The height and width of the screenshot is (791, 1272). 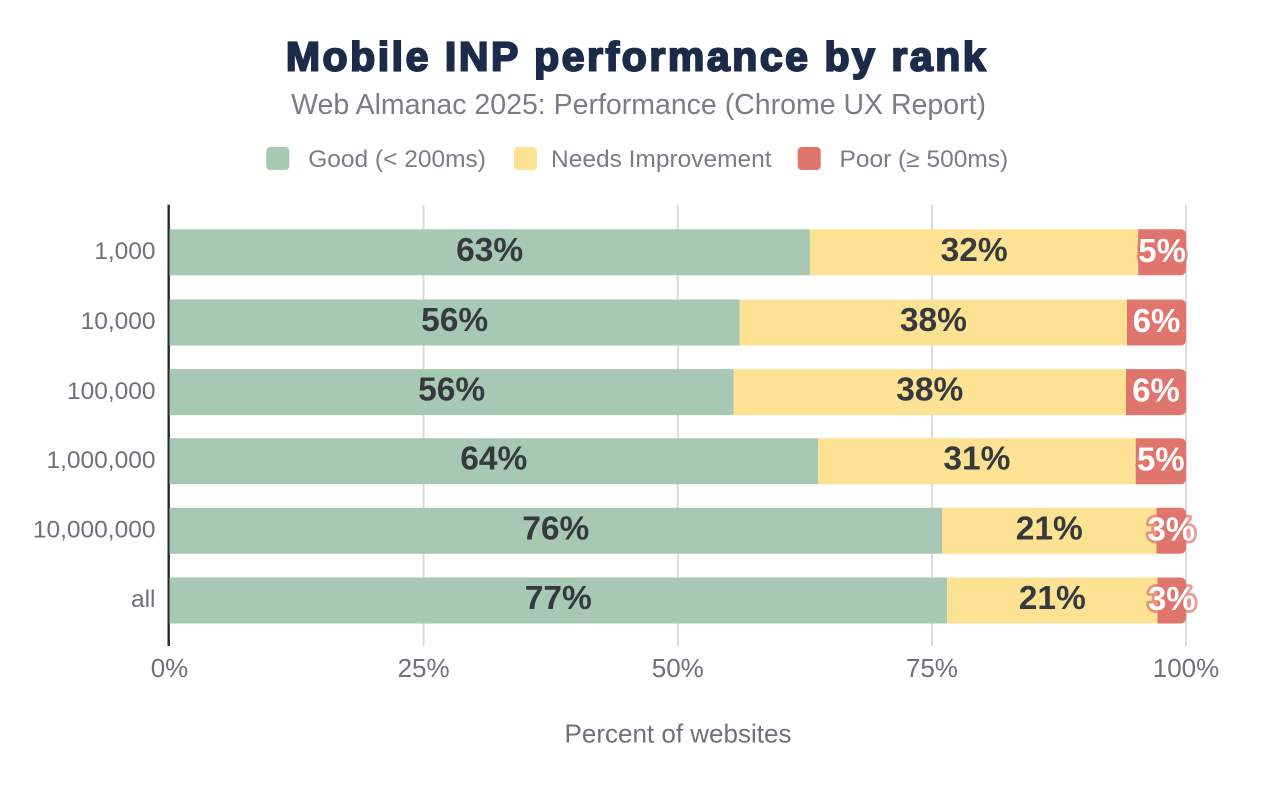 What do you see at coordinates (170, 668) in the screenshot?
I see `svg-text: 0%` at bounding box center [170, 668].